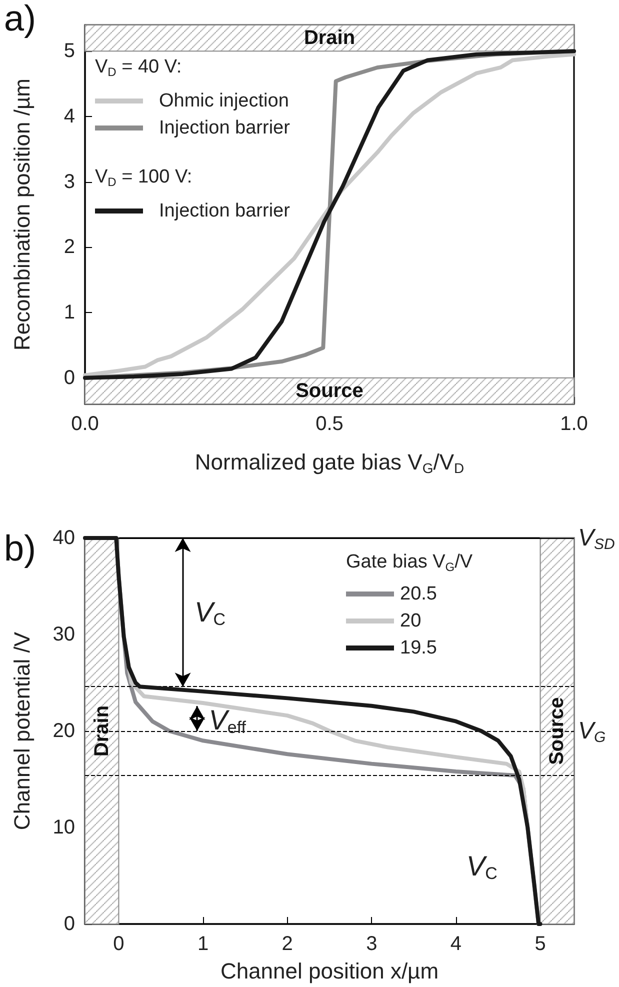  What do you see at coordinates (63, 731) in the screenshot?
I see `y-tick-label: 20` at bounding box center [63, 731].